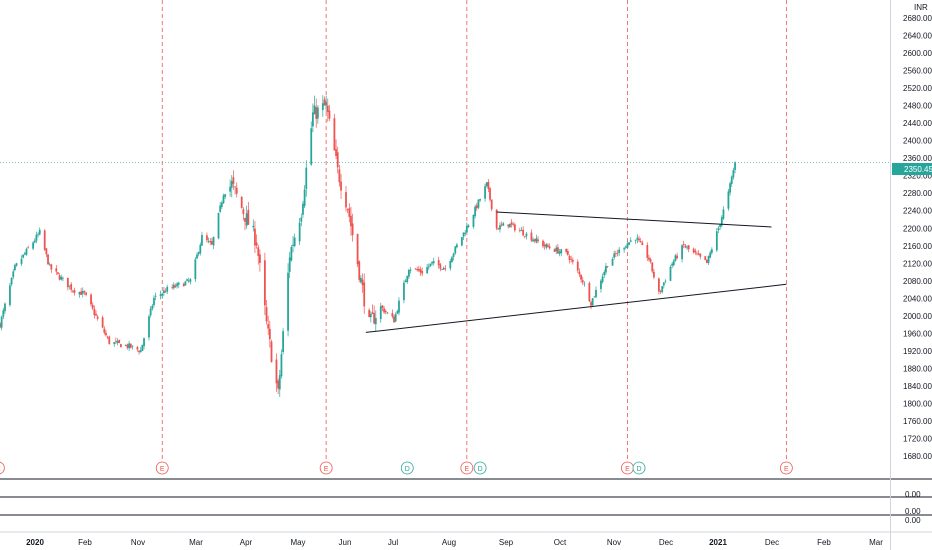  What do you see at coordinates (917, 176) in the screenshot?
I see `price-tick-label: 2320.00` at bounding box center [917, 176].